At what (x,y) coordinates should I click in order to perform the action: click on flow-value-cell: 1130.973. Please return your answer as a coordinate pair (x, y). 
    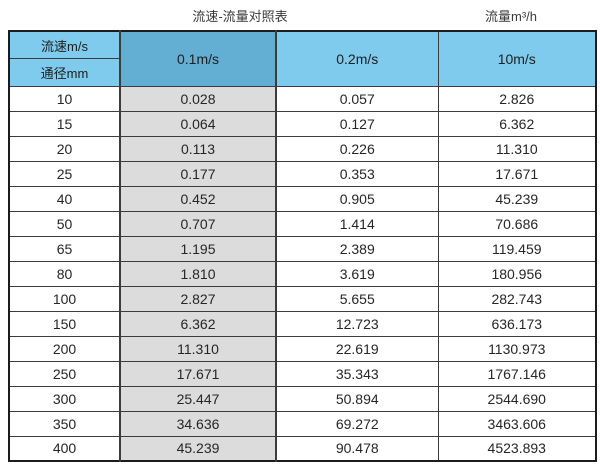
    Looking at the image, I should click on (517, 348).